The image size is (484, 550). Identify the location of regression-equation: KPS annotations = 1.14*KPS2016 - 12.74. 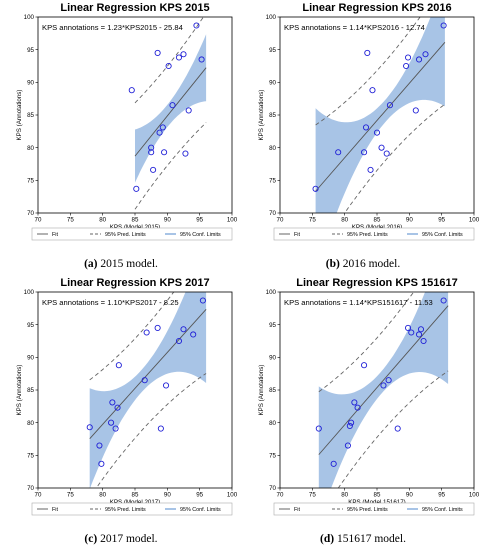
(354, 27).